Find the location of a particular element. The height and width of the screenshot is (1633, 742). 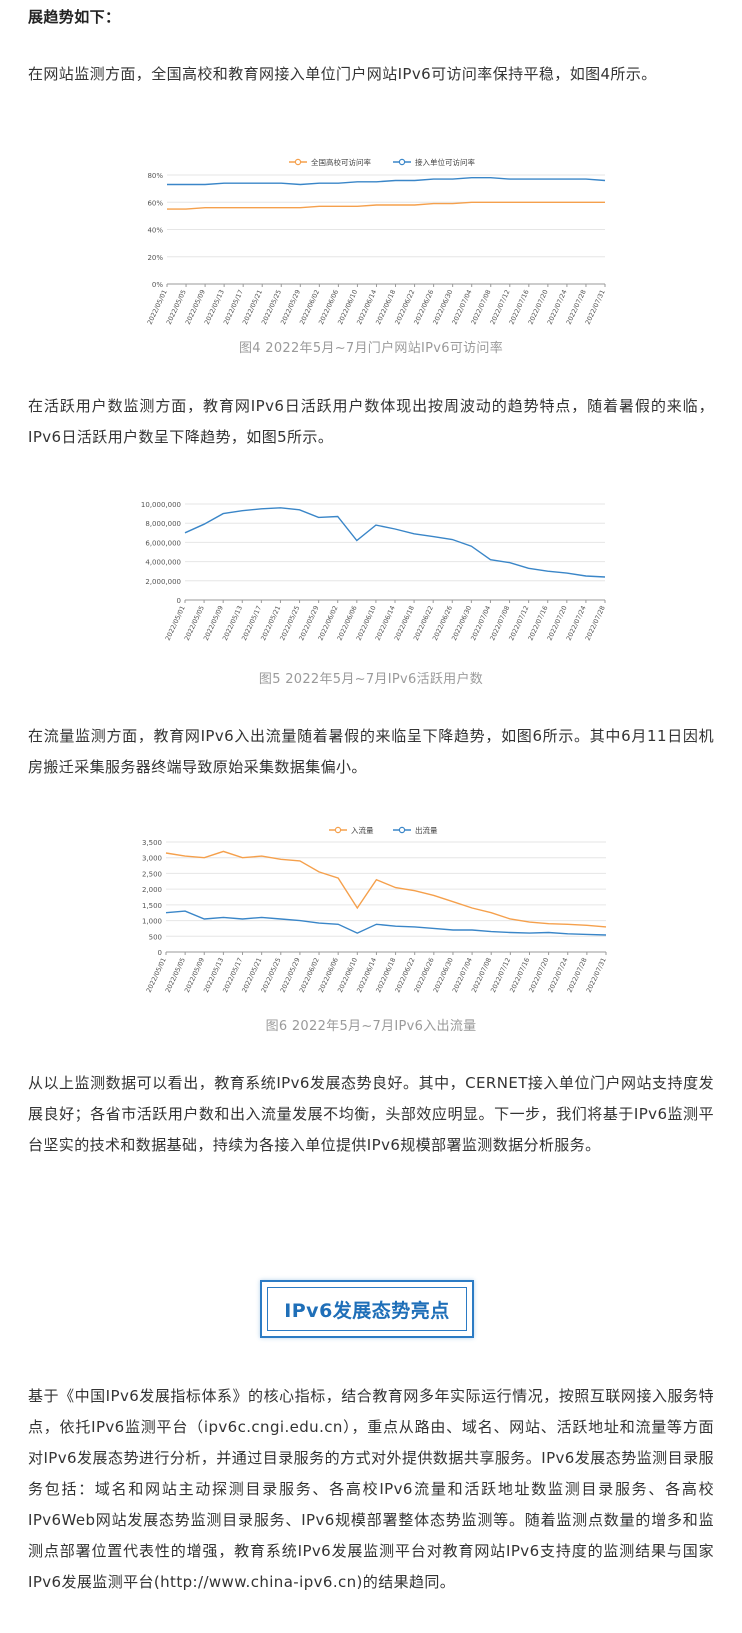

svg-text: 全国高校可访问率 is located at coordinates (341, 162).